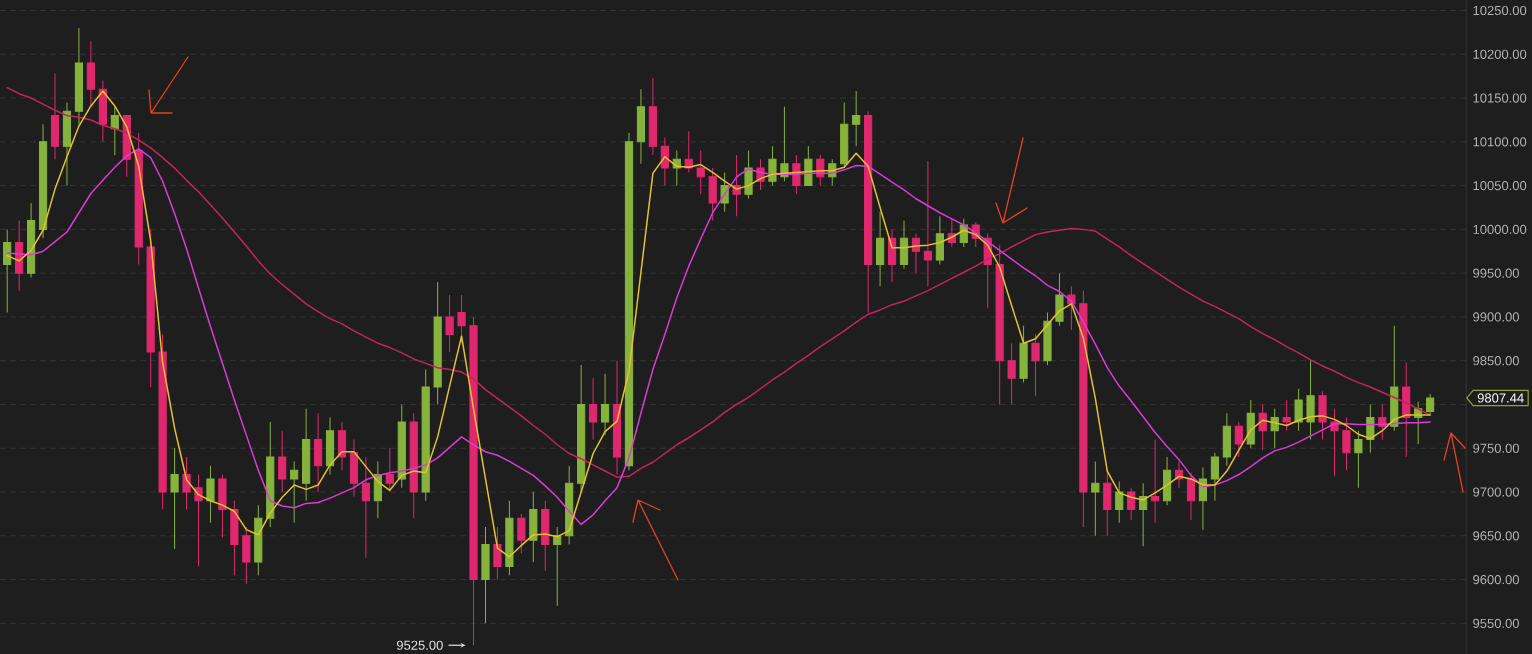  I want to click on y-tick-label: 9550.00, so click(1496, 623).